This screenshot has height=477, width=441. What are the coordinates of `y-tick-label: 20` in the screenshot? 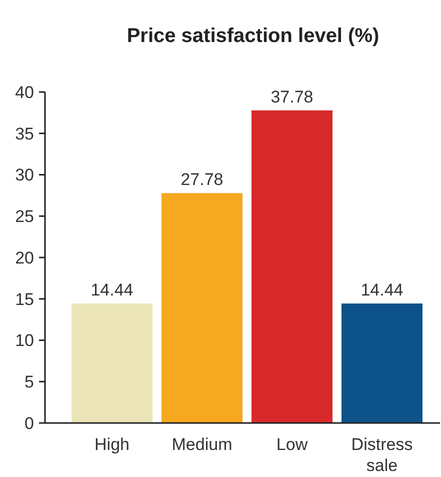 It's located at (24, 258).